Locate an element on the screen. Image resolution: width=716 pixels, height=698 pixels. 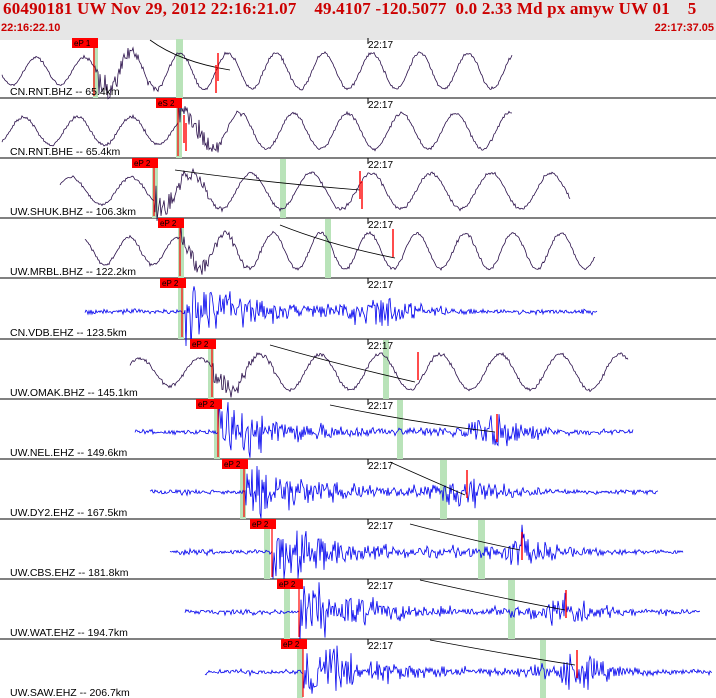
station-label: UW.SAW.EHZ -- 206.7km is located at coordinates (70, 692).